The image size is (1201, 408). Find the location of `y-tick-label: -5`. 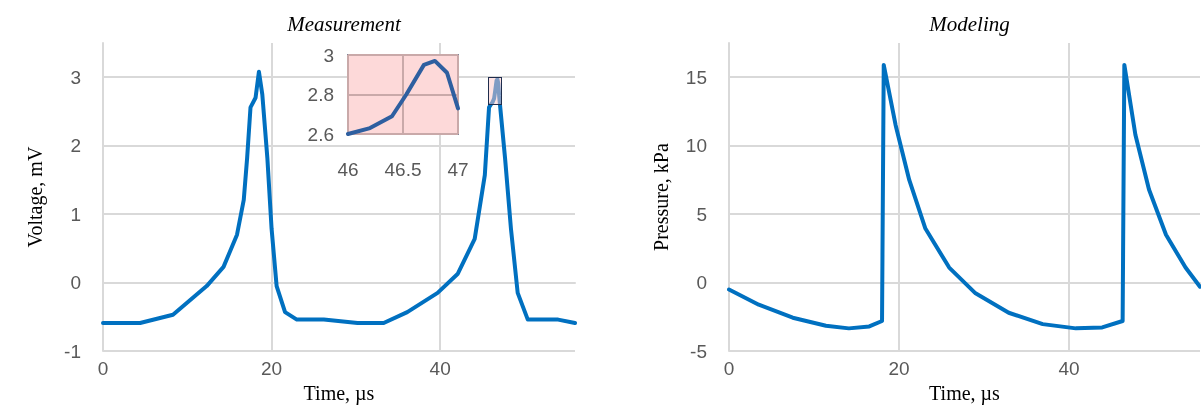

y-tick-label: -5 is located at coordinates (698, 351).